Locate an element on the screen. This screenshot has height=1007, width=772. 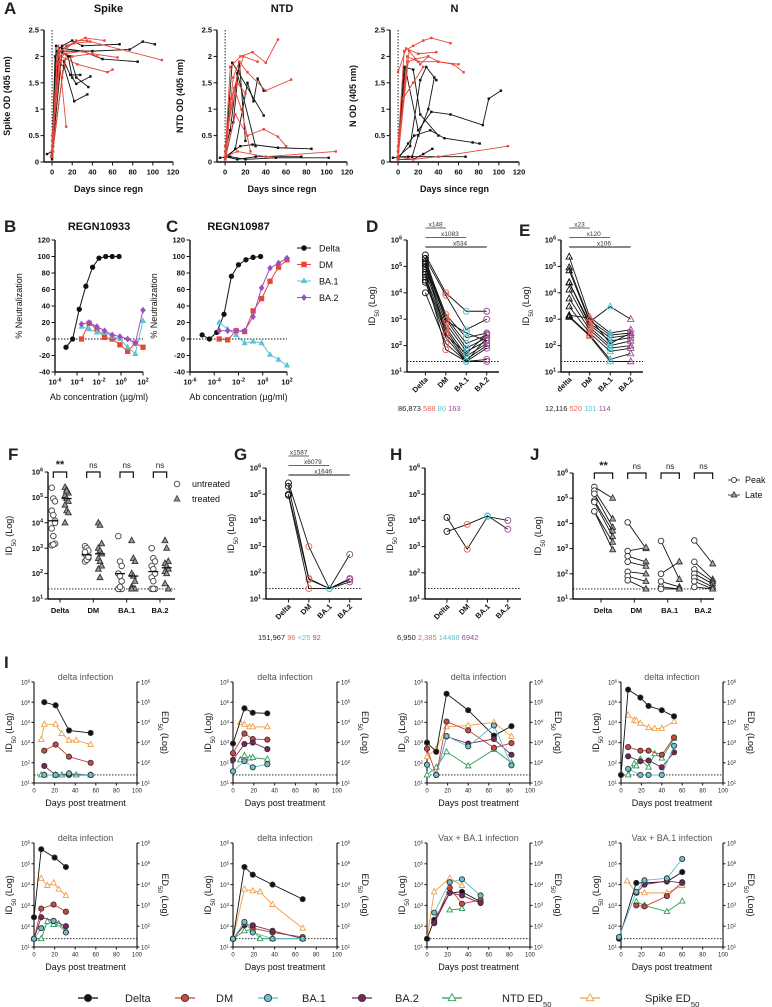
superscript: 3 is located at coordinates (228, 741).